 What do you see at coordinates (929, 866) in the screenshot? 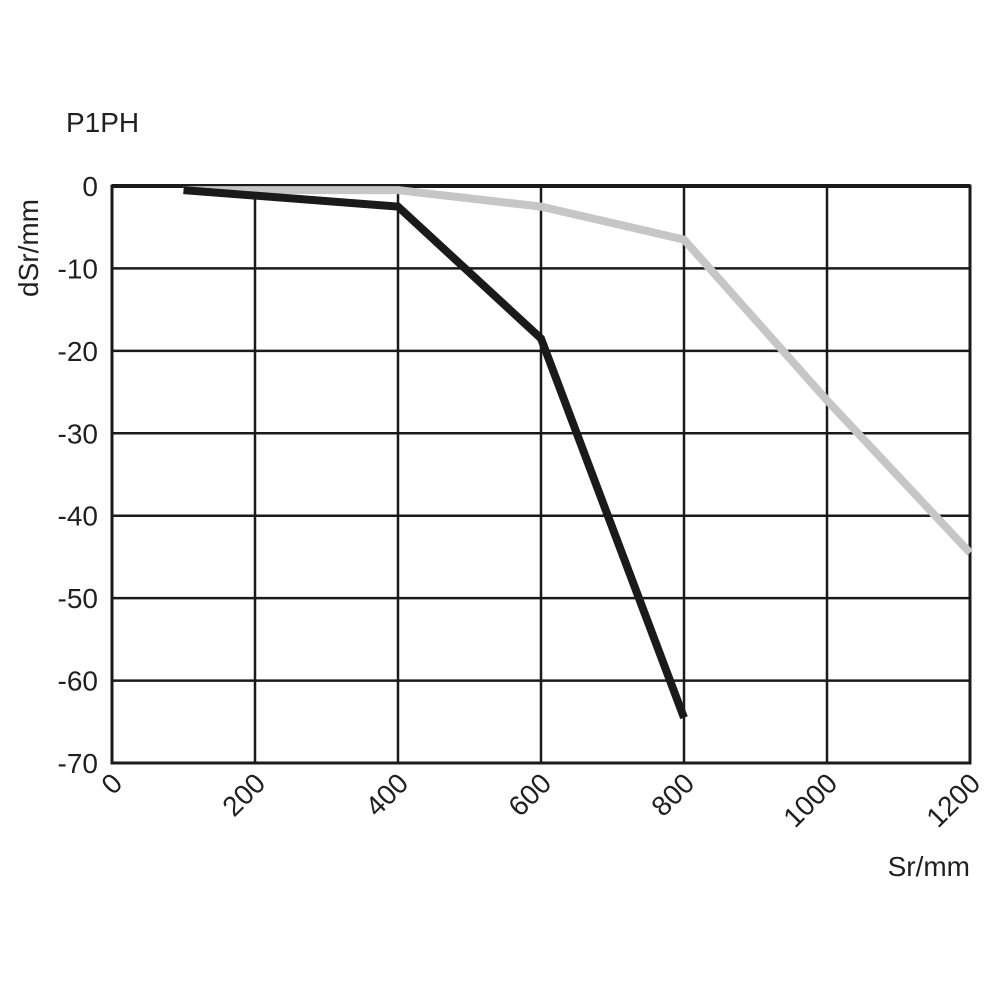
I see `x-axis-label: Sr/mm` at bounding box center [929, 866].